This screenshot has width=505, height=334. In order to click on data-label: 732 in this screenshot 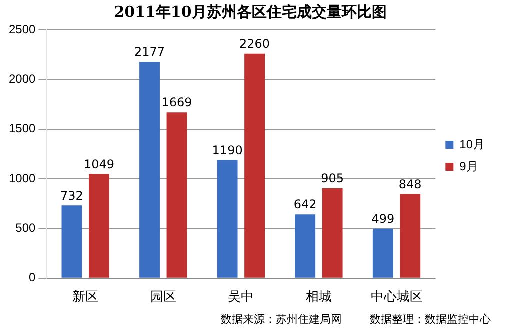, I will do `click(72, 195)`.